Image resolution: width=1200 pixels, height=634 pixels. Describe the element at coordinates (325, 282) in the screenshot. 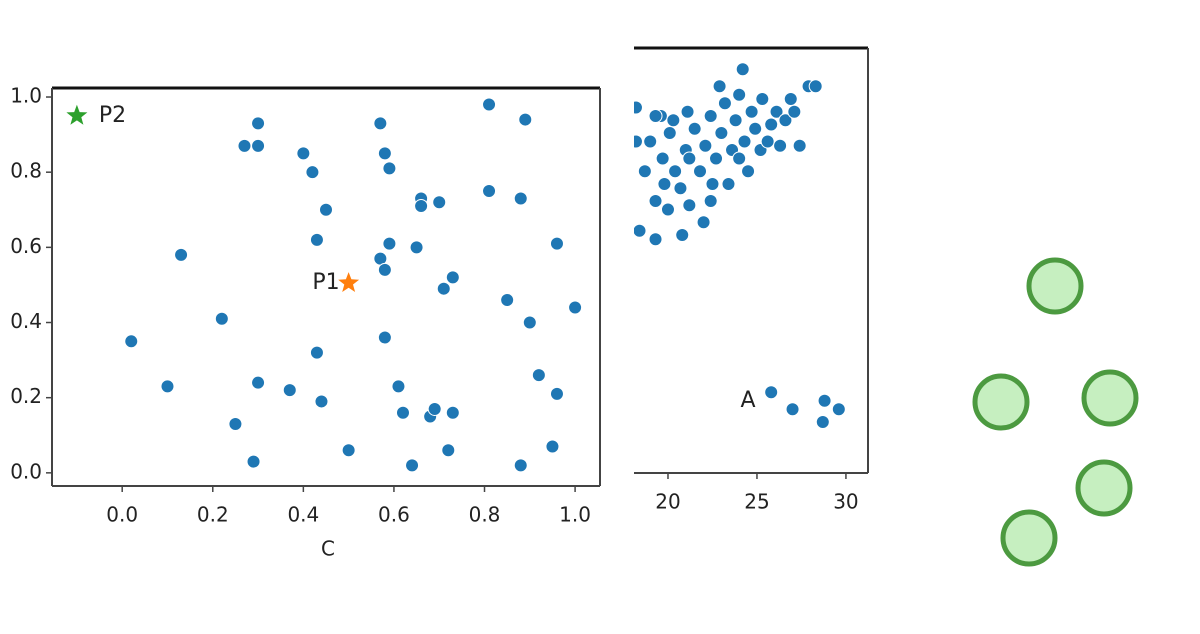

I see `annotation: P1` at that location.